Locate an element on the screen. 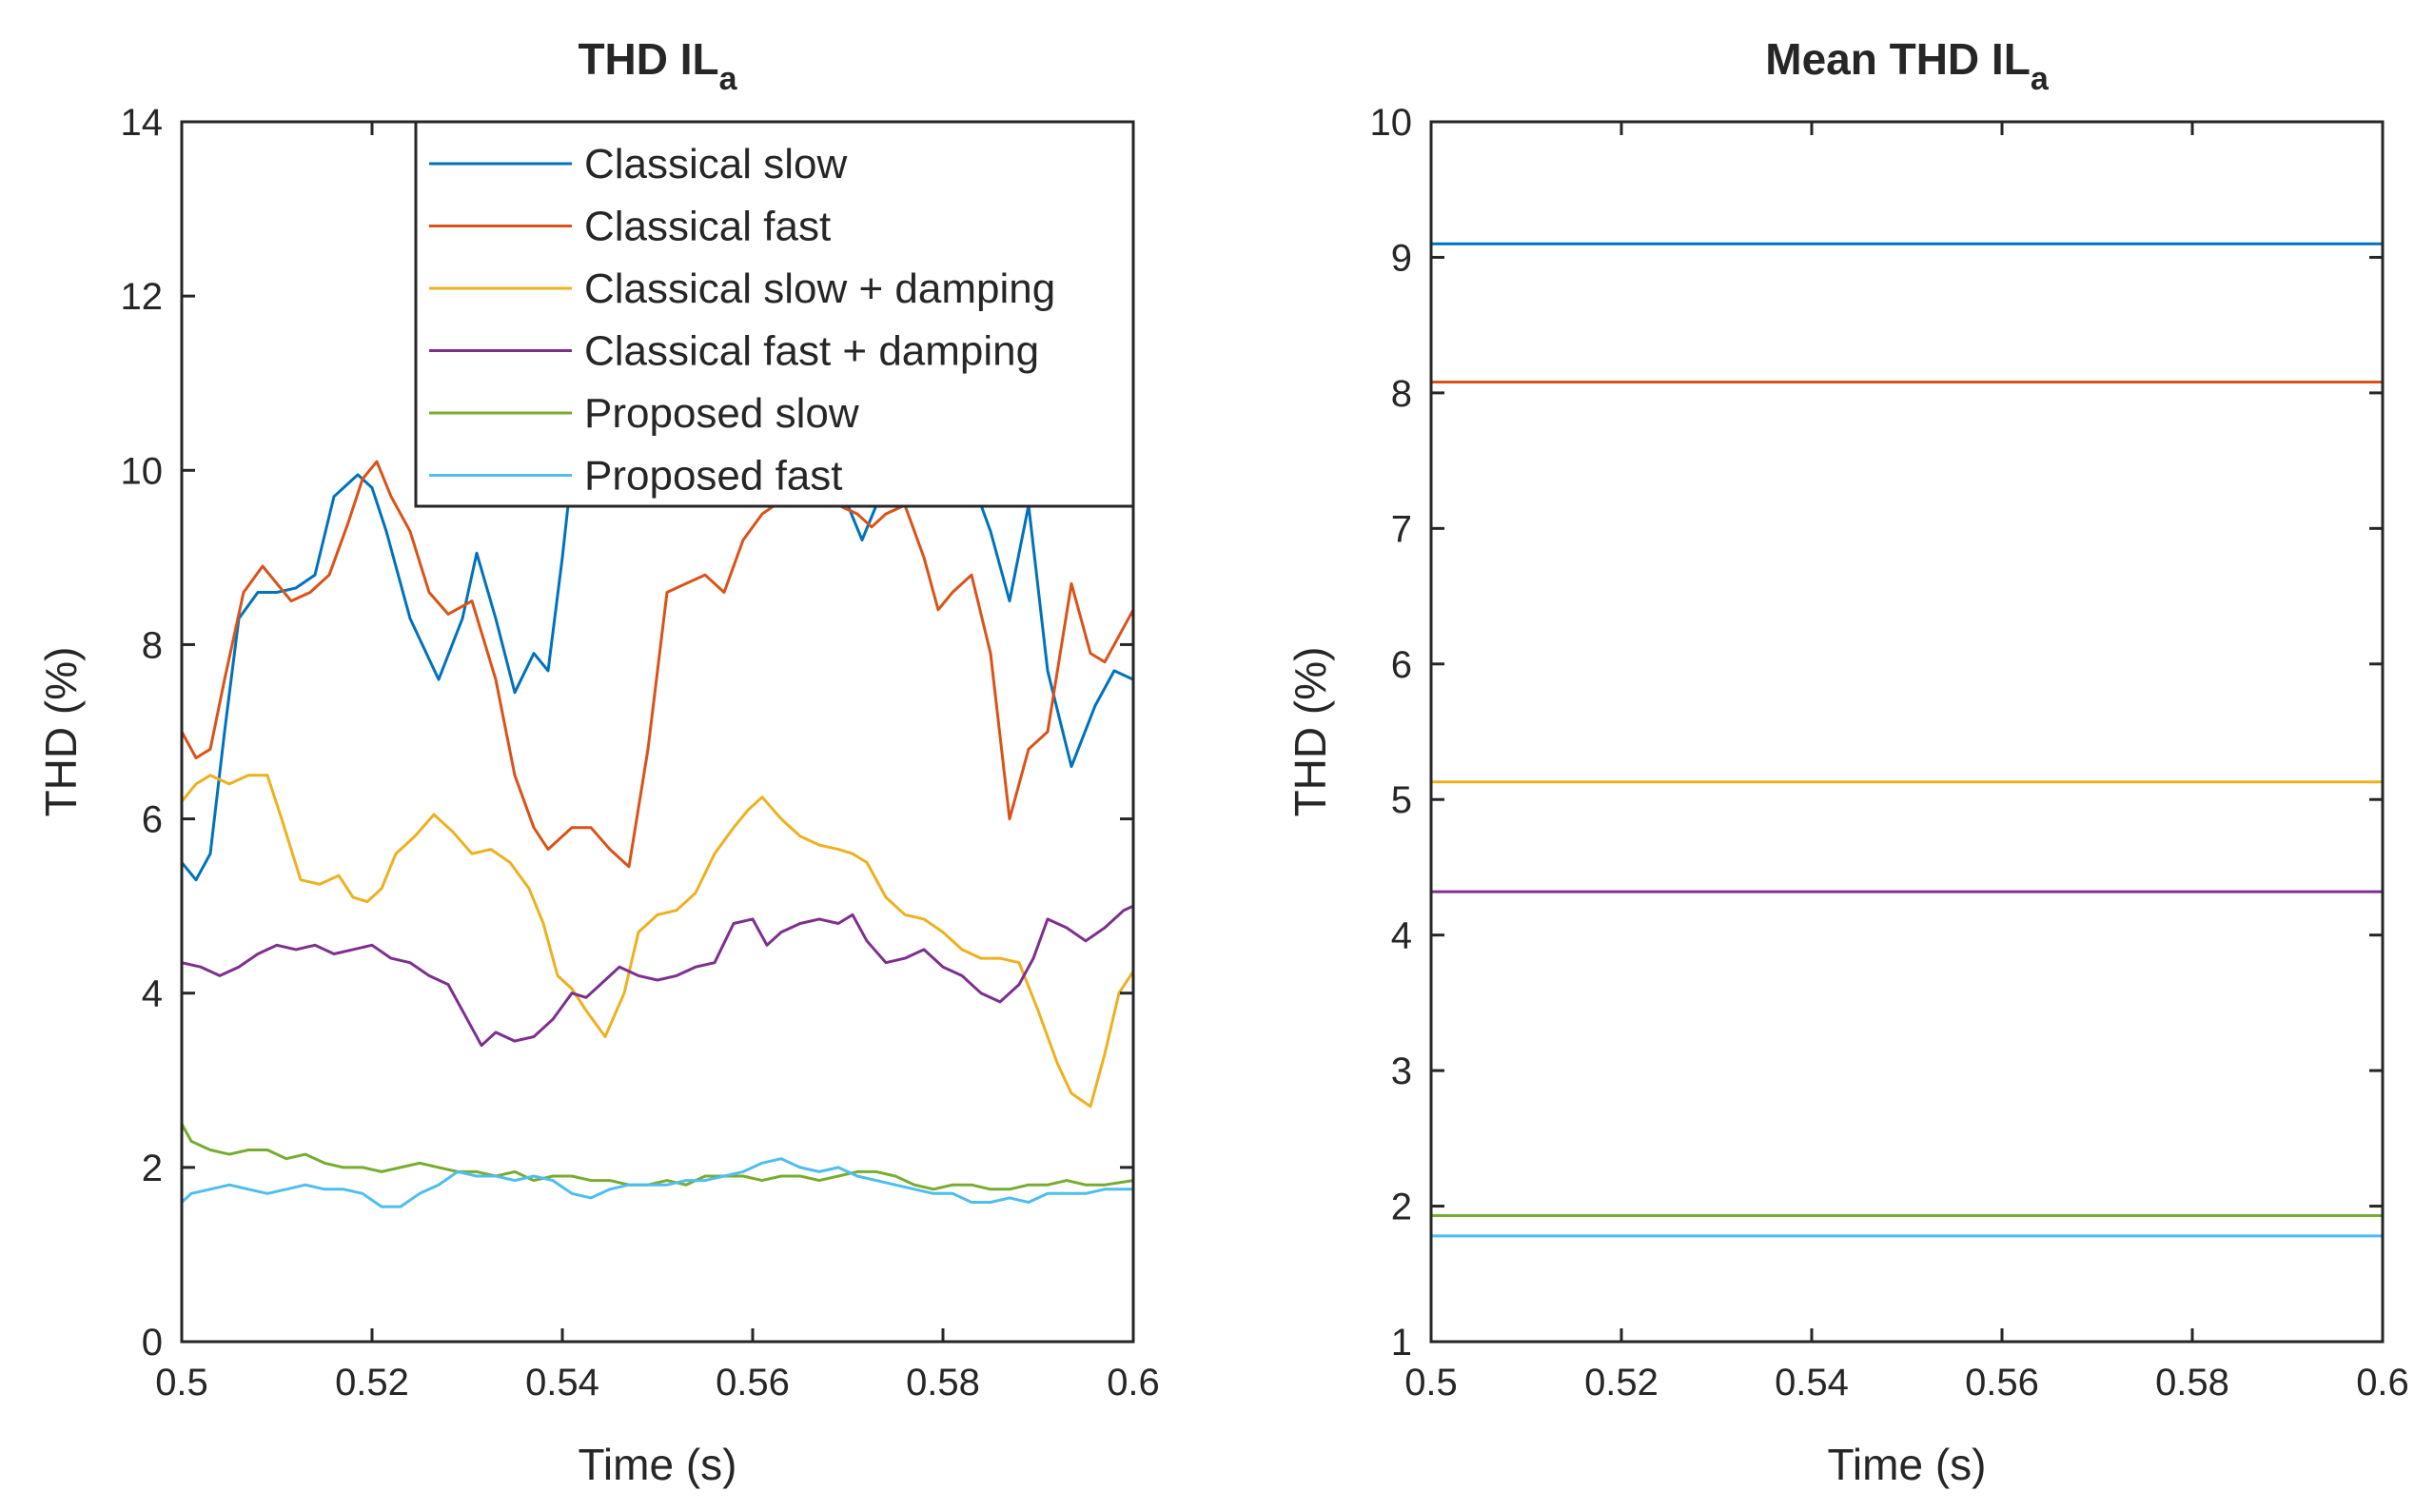  legend-label: Classical fast is located at coordinates (708, 227).